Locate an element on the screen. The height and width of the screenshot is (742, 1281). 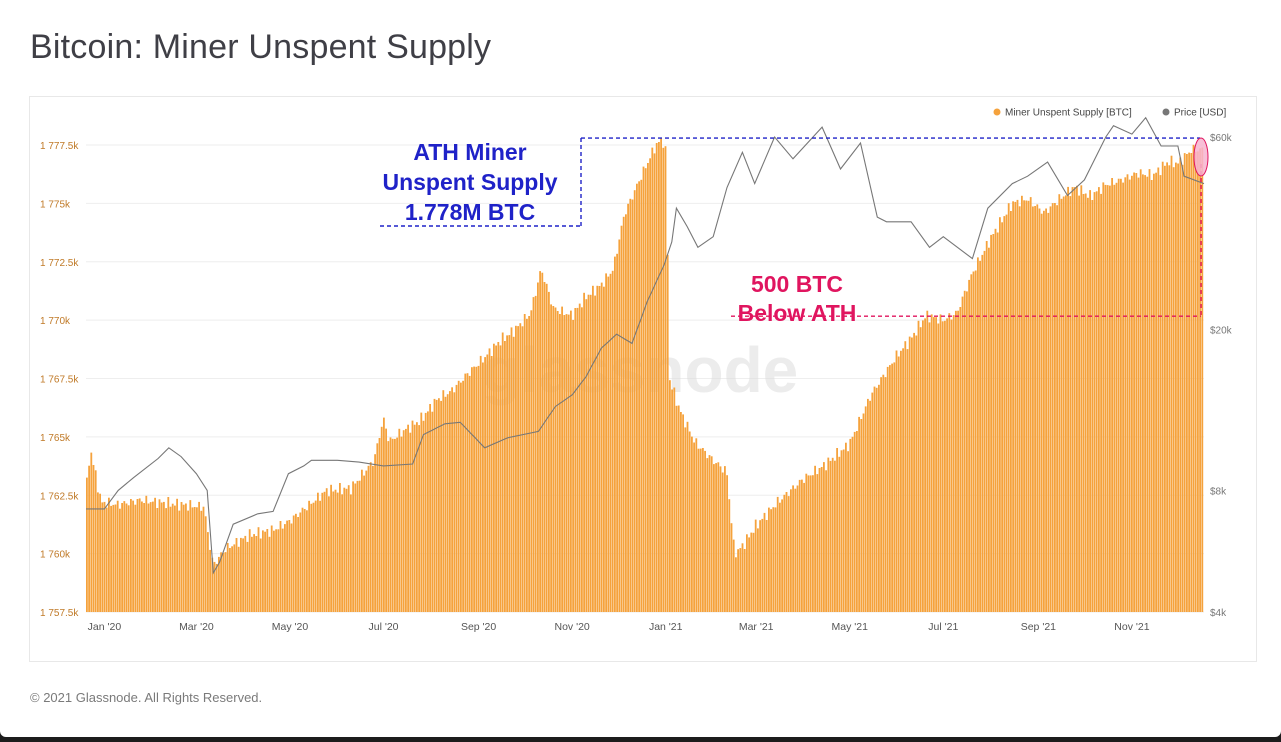
ath-annotation-text: ATH Miner is located at coordinates (469, 152).